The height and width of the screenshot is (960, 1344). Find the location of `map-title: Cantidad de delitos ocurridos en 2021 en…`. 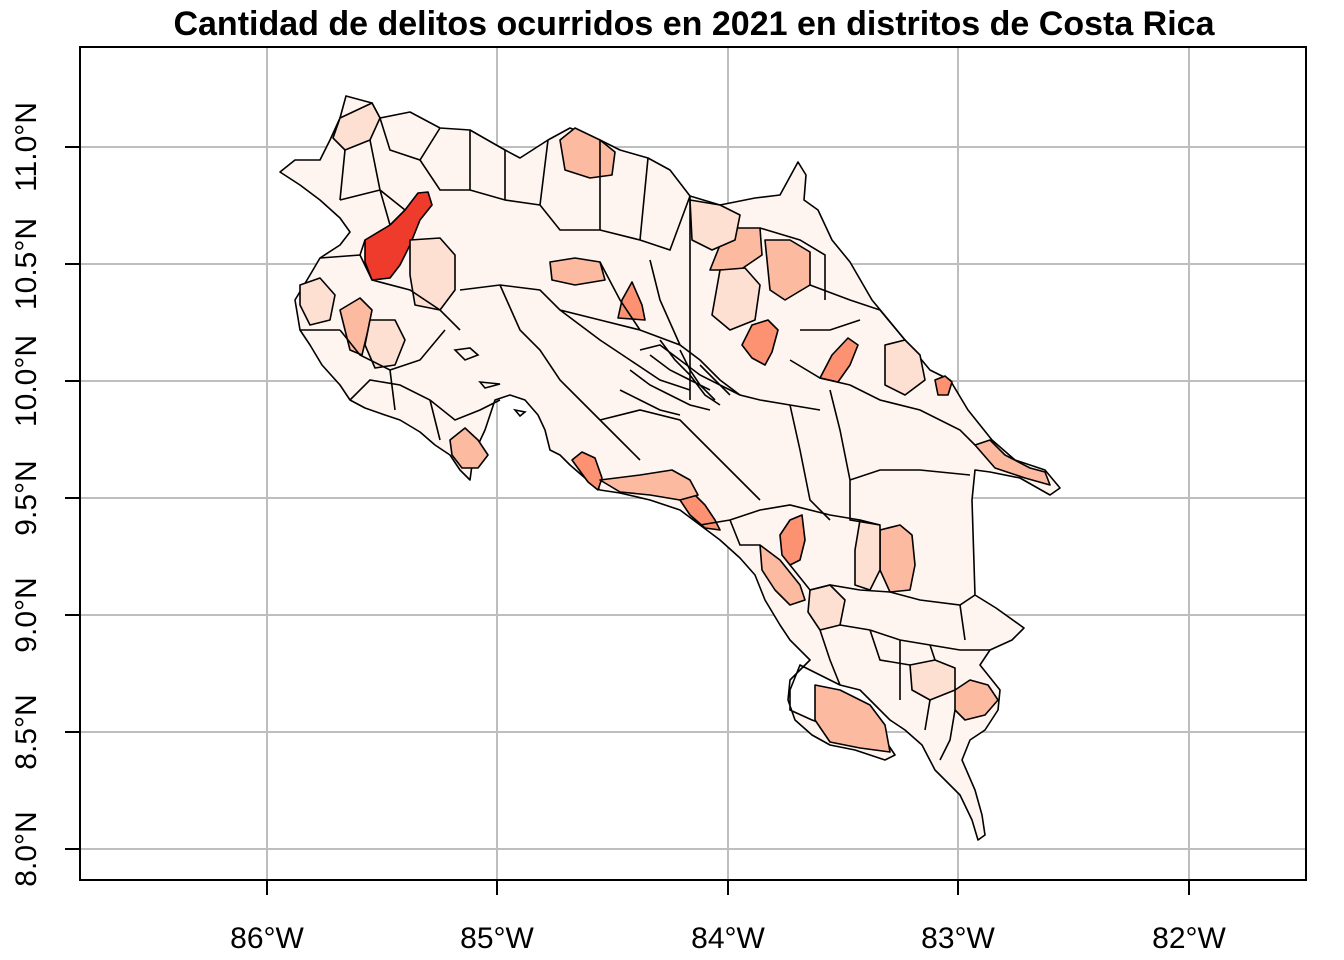

map-title: Cantidad de delitos ocurridos en 2021 en… is located at coordinates (694, 24).